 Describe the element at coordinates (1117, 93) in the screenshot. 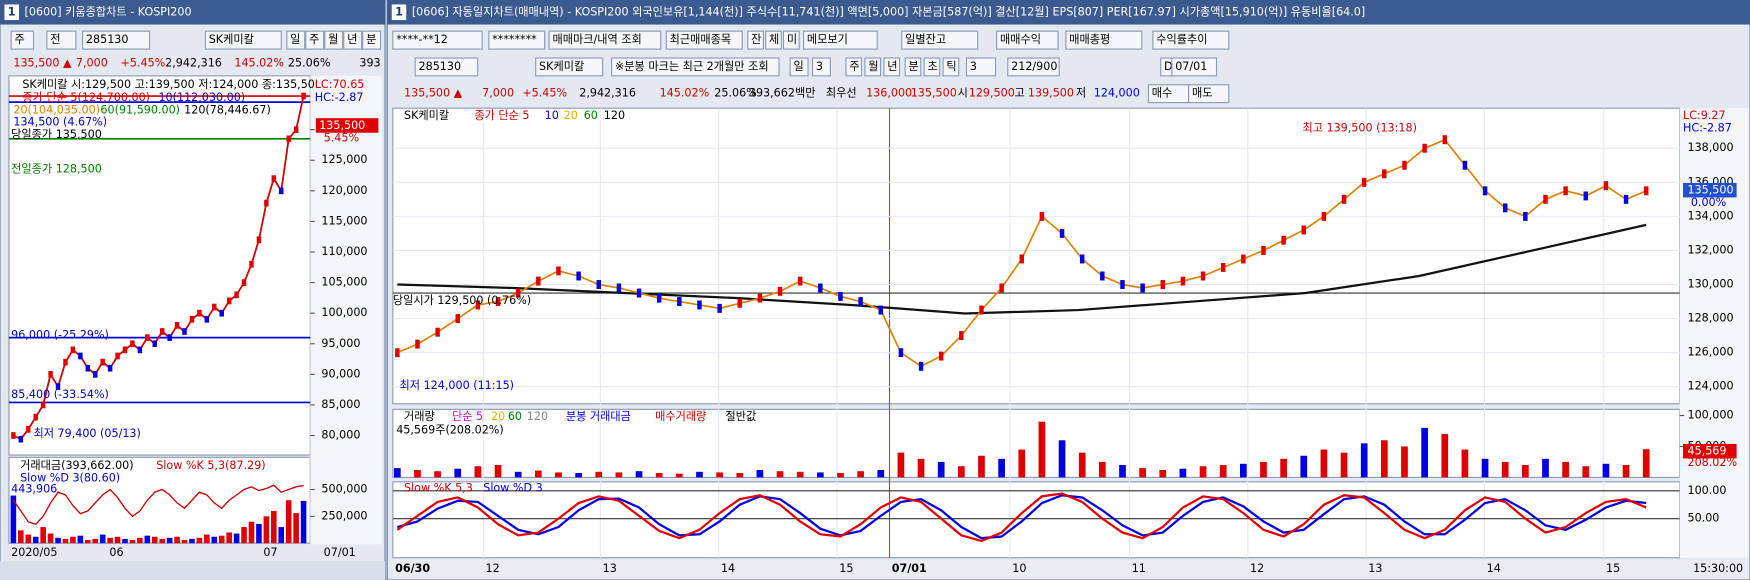

I see `quote-field: 124,000` at that location.